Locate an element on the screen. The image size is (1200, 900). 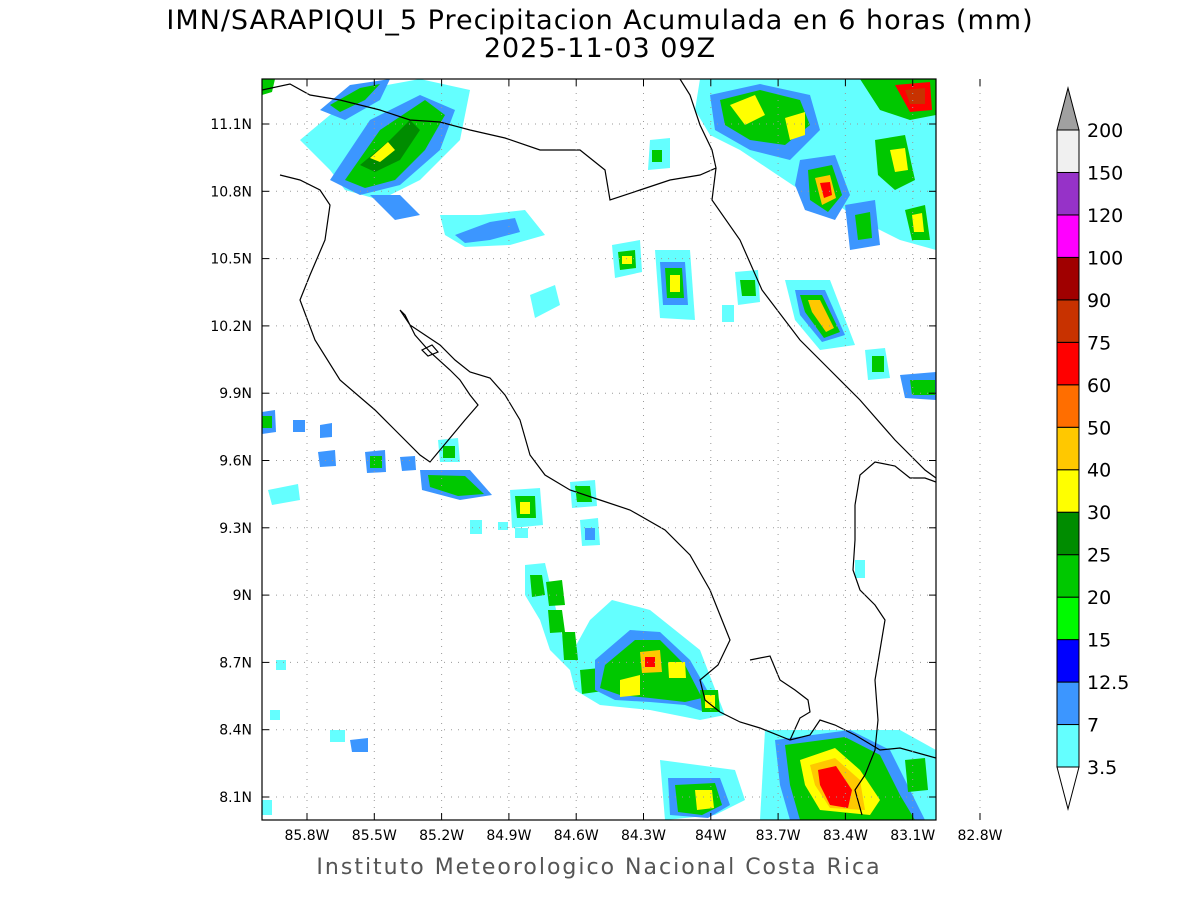
coastline-caribbean is located at coordinates (823, 323).